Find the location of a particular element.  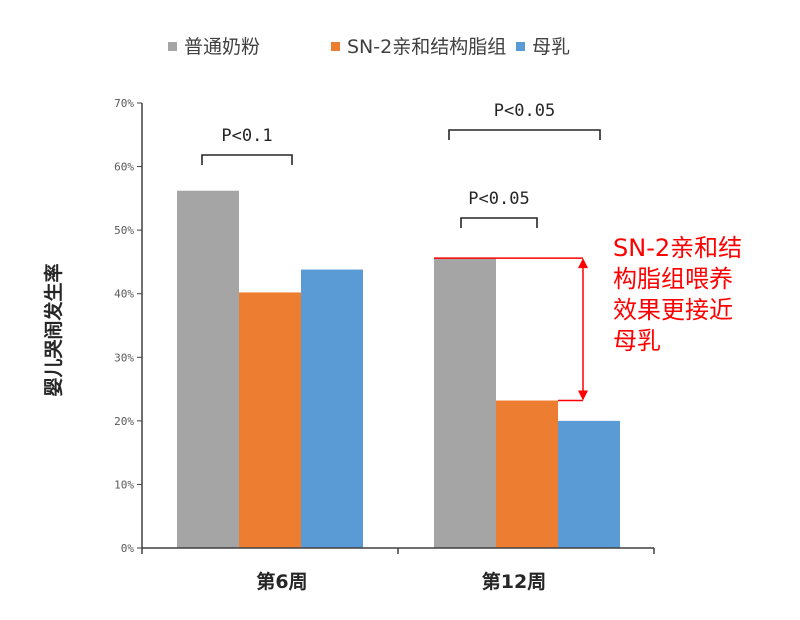

annotation-text-line: SN-2亲和结 is located at coordinates (677, 248).